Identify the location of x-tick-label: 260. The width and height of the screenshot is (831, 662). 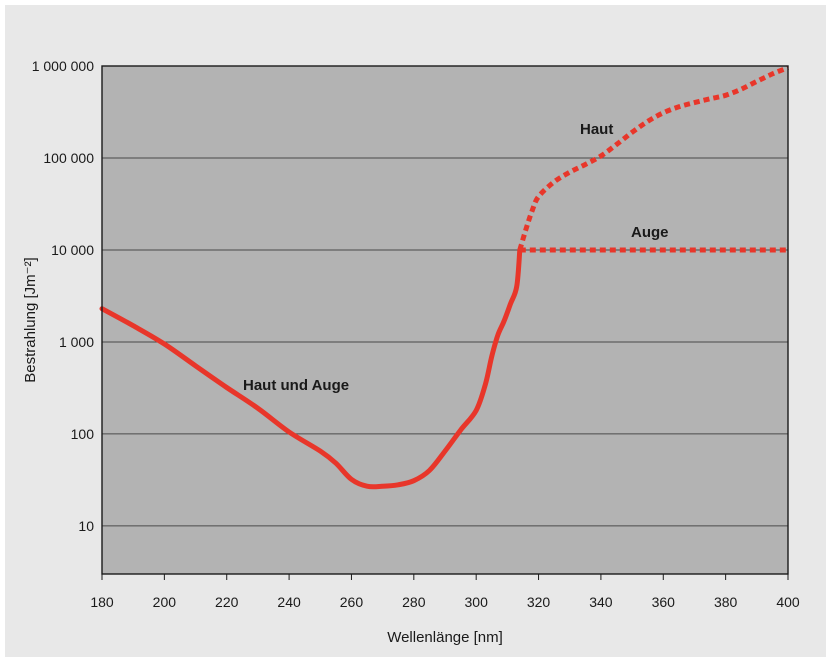
(352, 602).